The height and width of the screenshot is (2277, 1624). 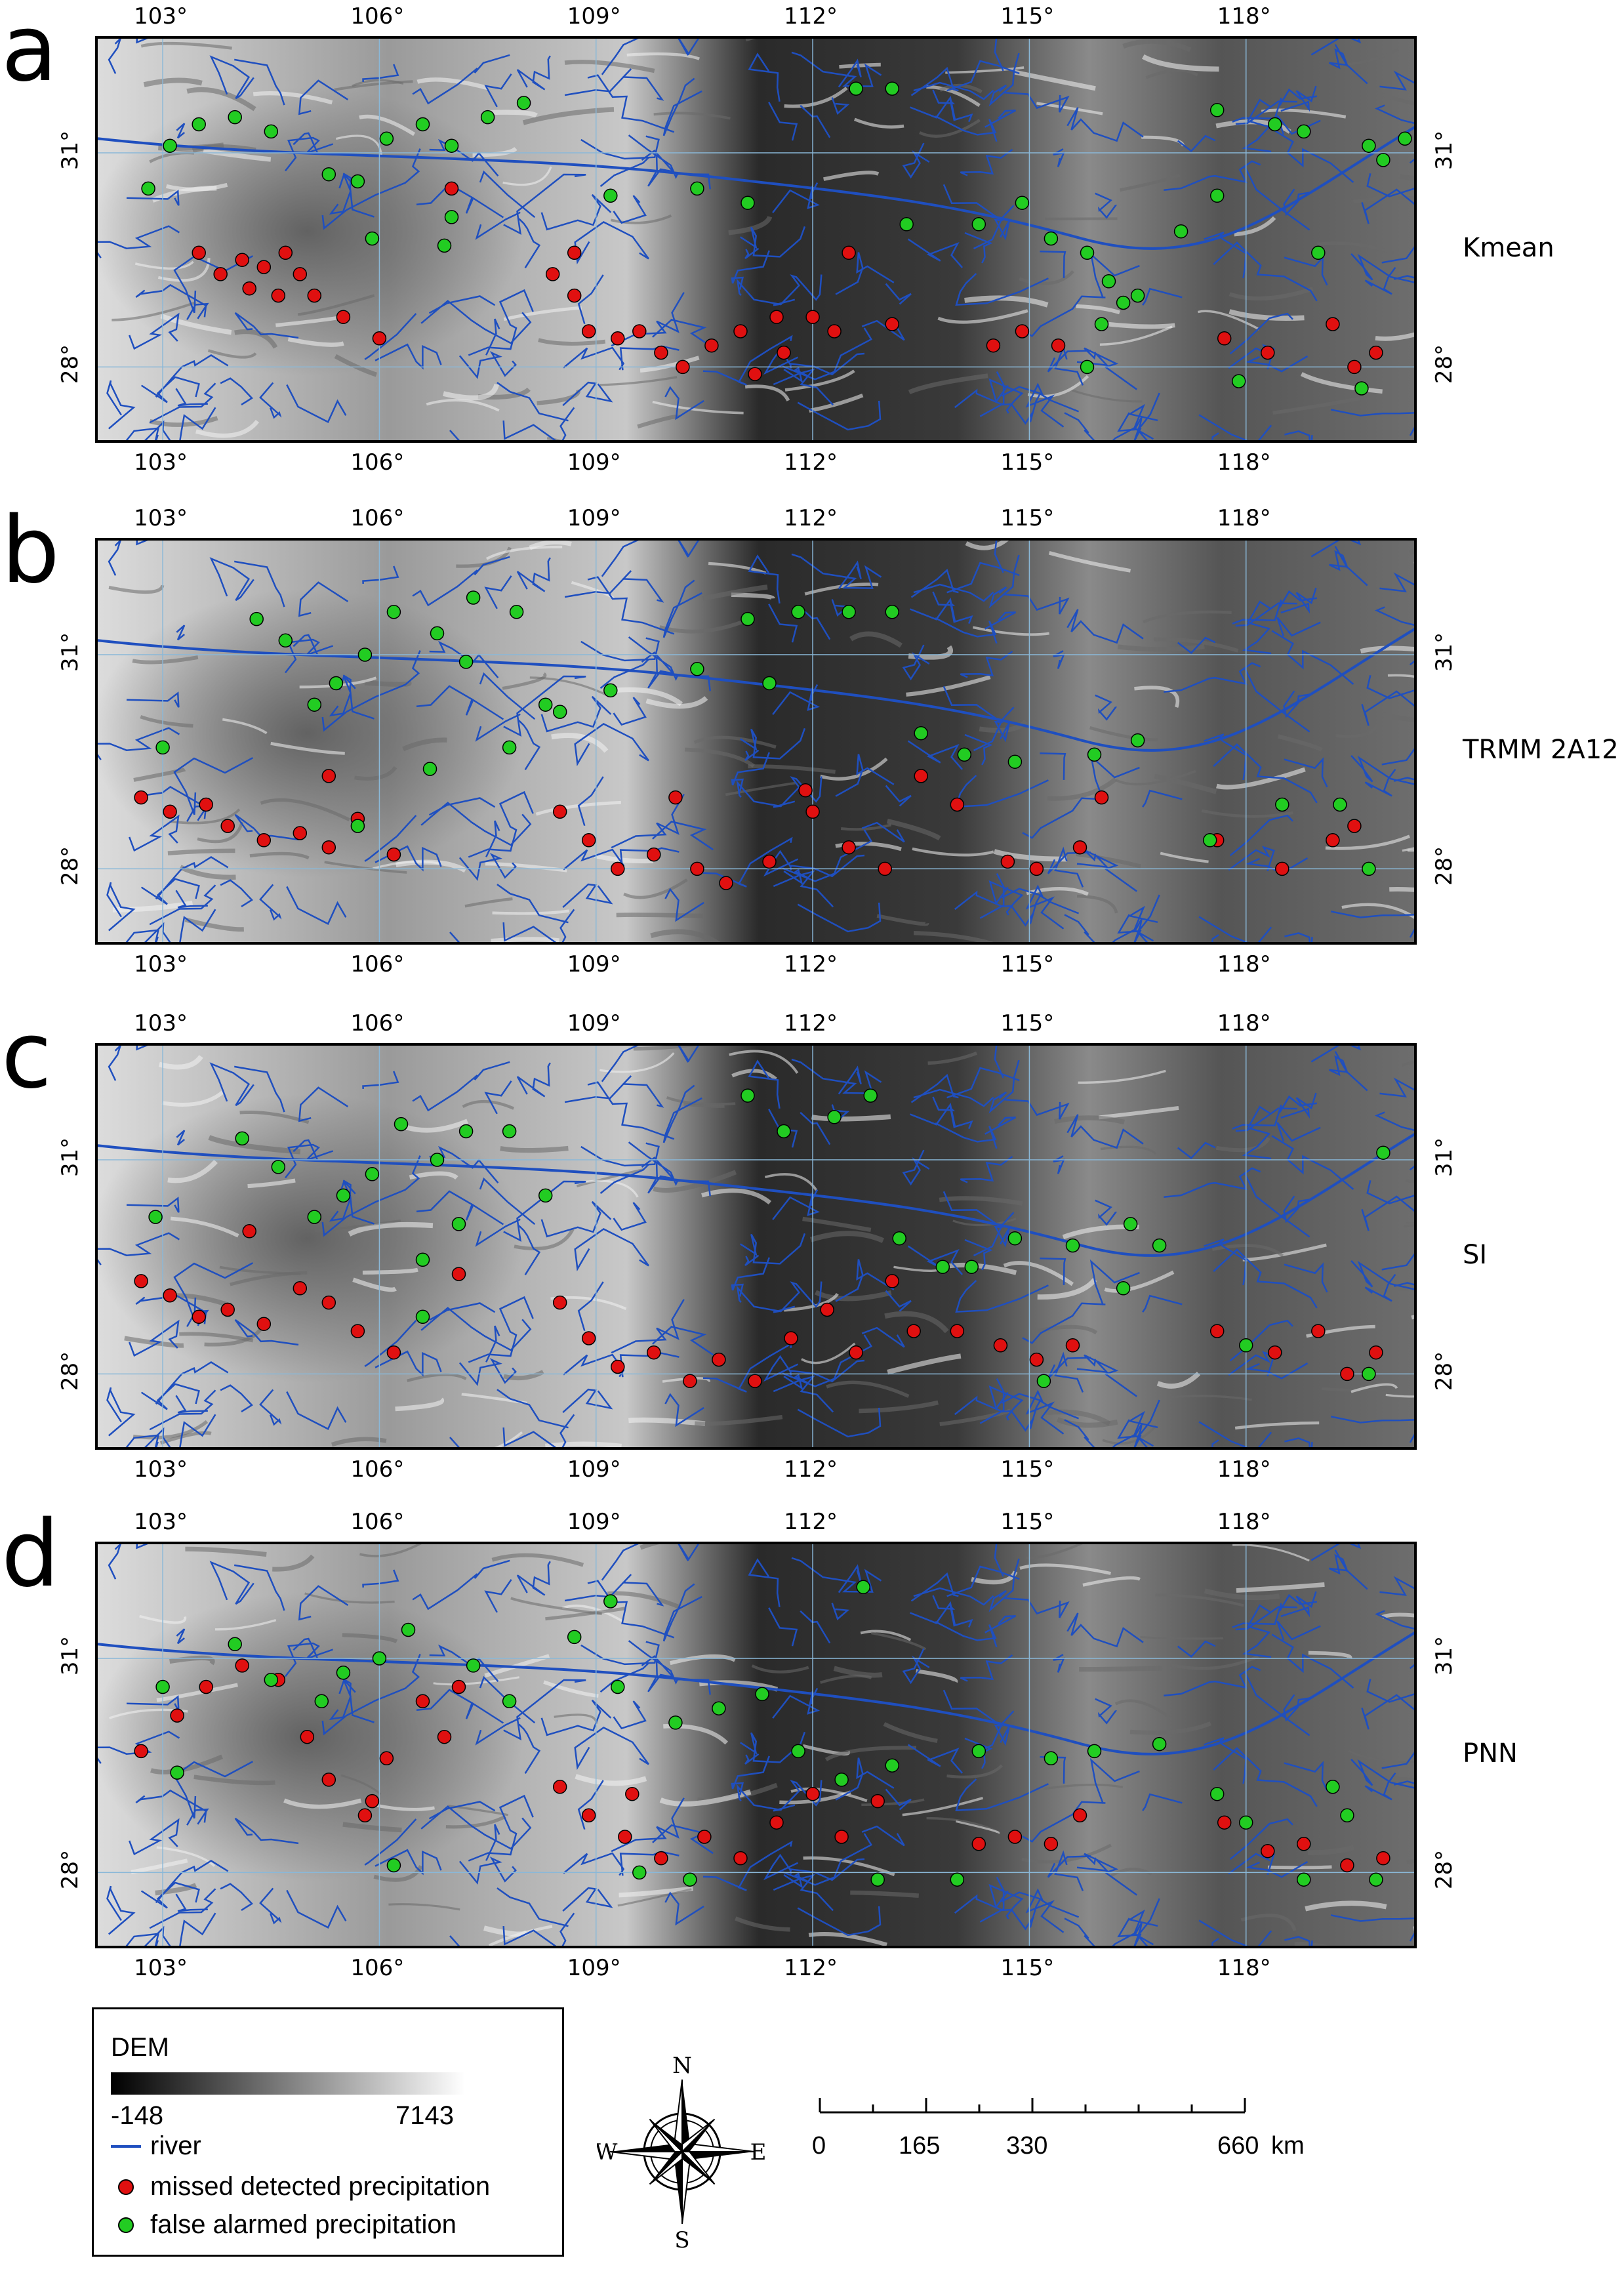 I want to click on legend-dem-title: DEM, so click(x=140, y=2047).